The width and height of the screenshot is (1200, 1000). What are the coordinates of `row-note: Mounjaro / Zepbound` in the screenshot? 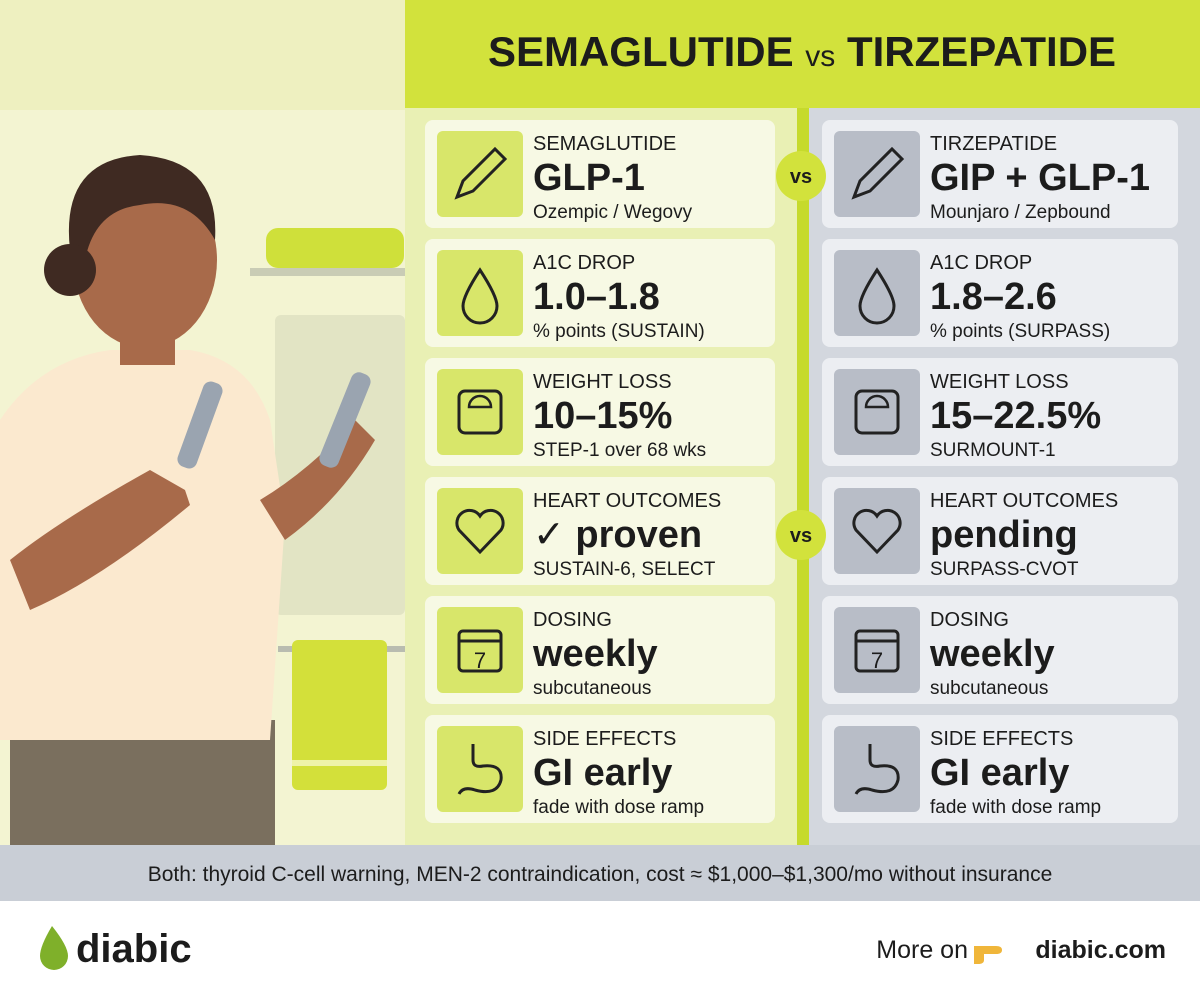 It's located at (1020, 212).